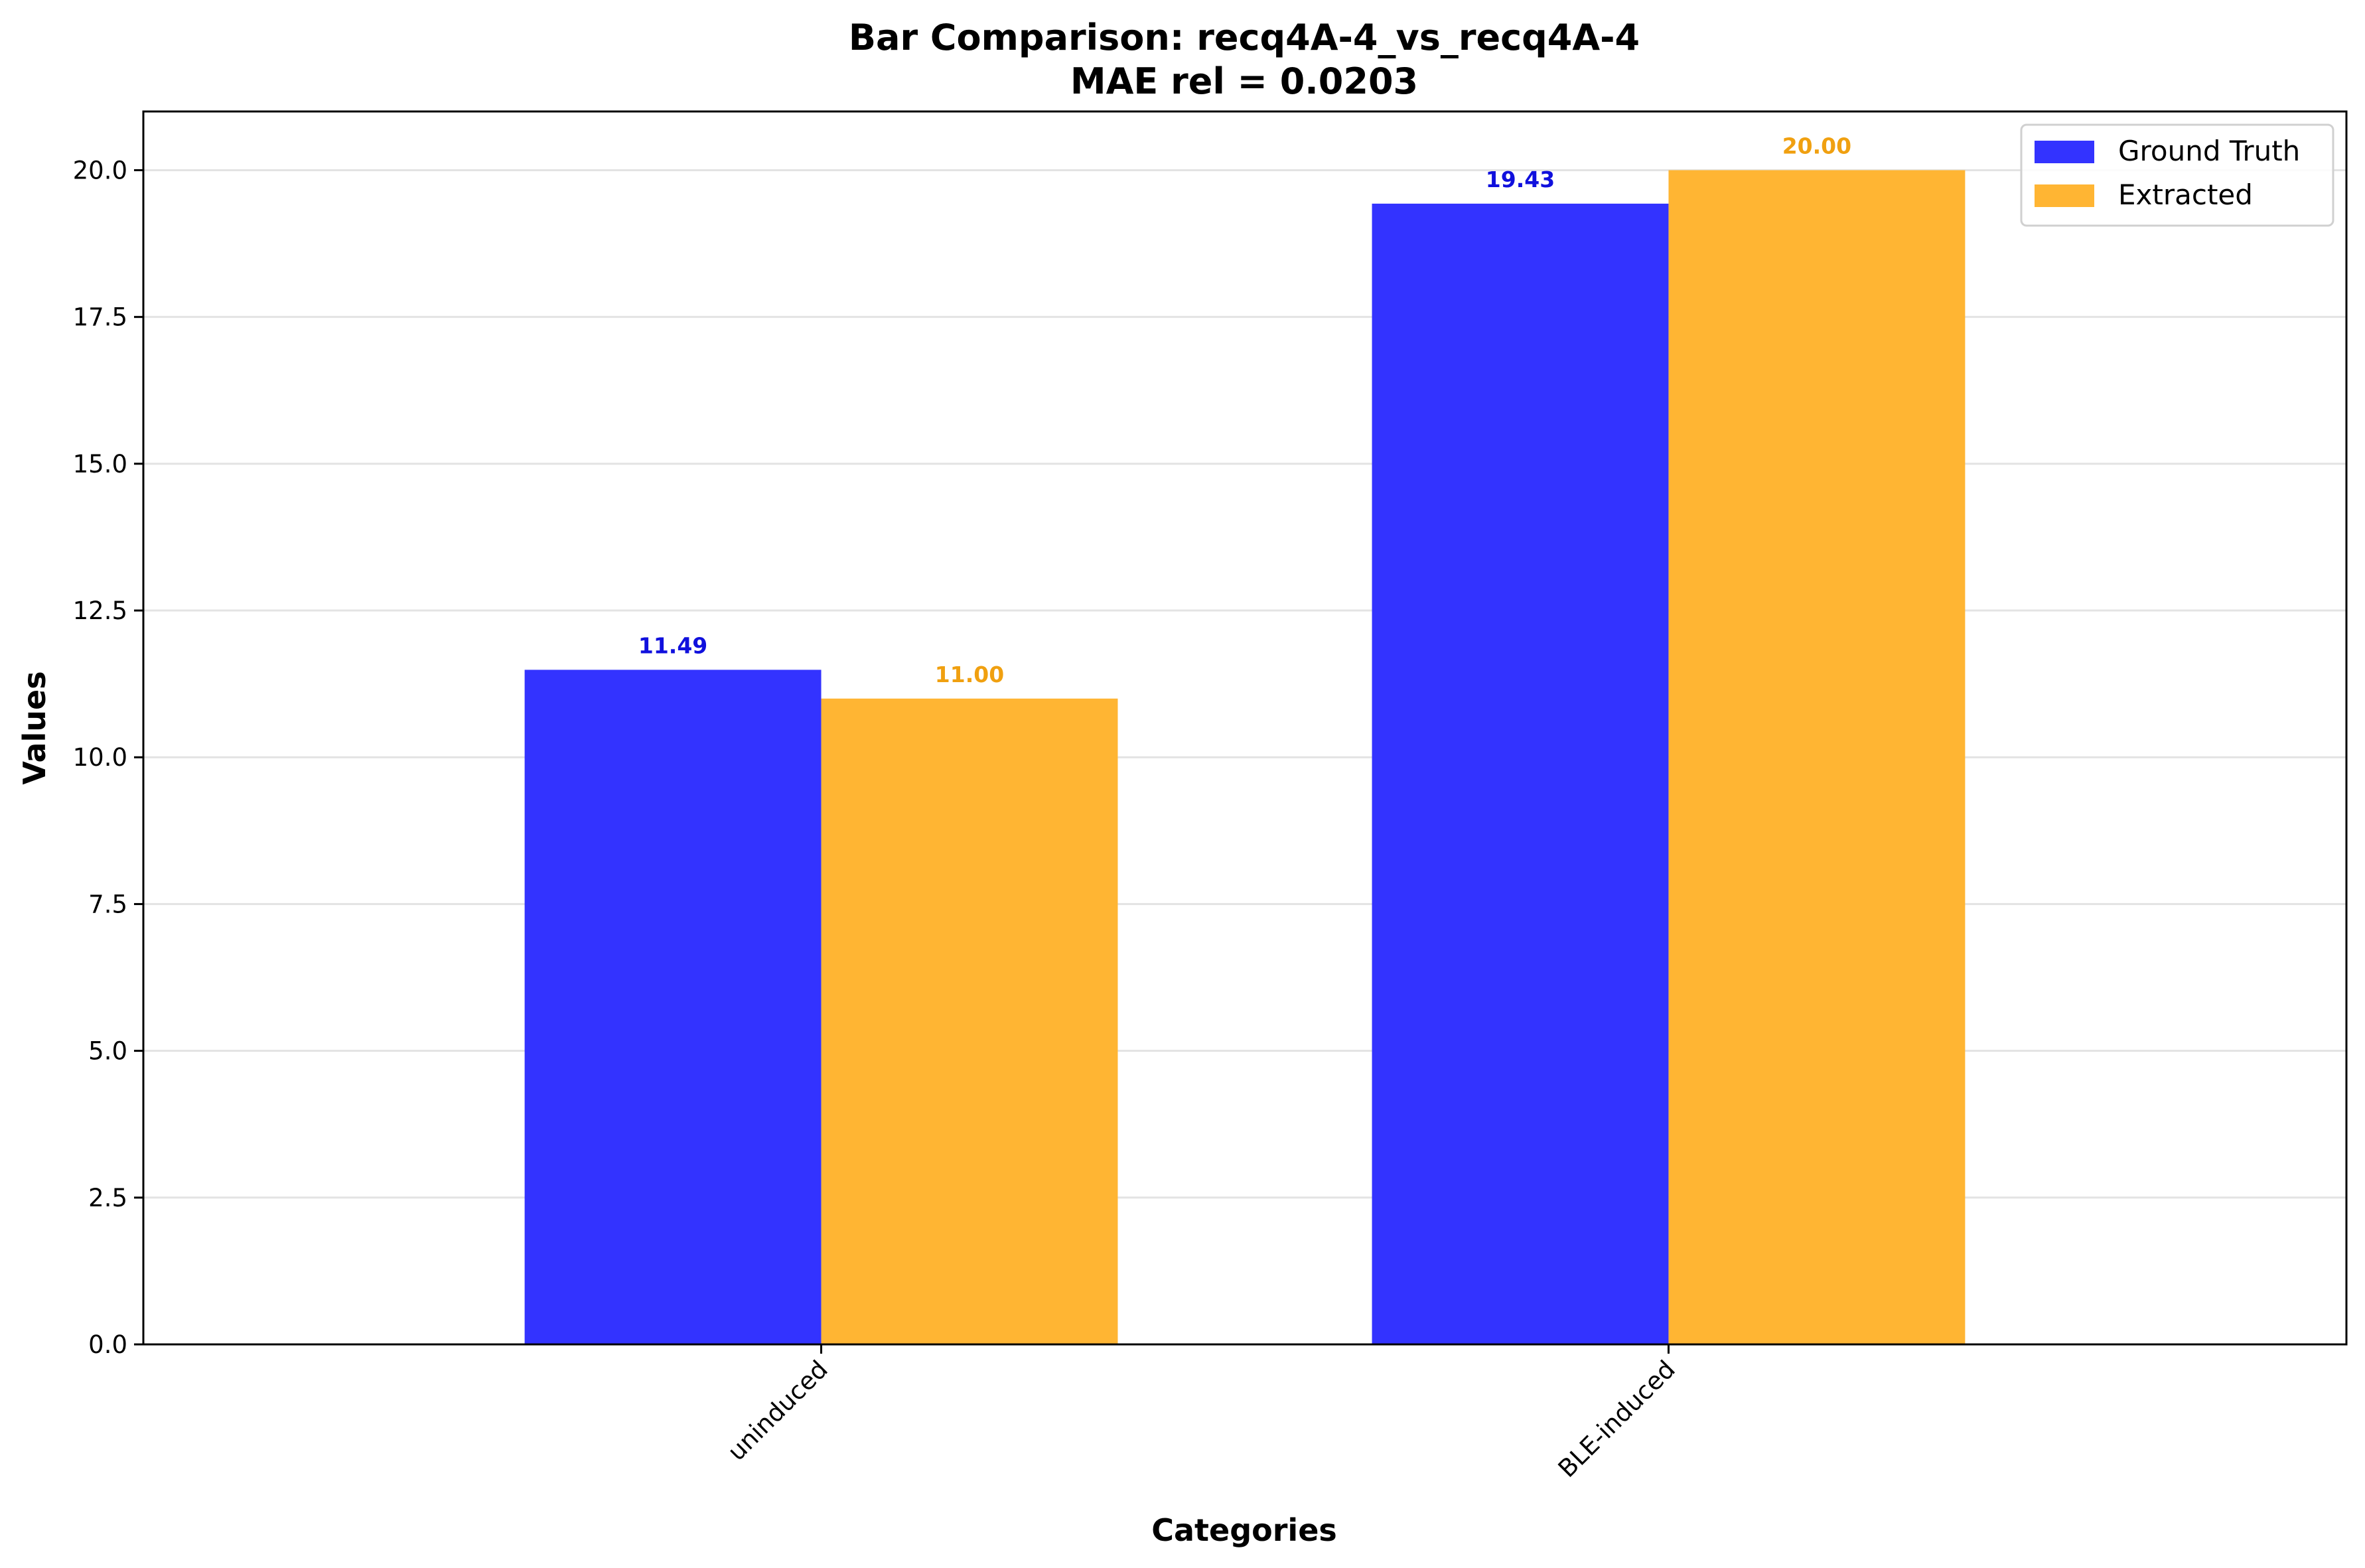 This screenshot has height=1568, width=2365. What do you see at coordinates (1817, 757) in the screenshot?
I see `bar-extracted-ble-induced` at bounding box center [1817, 757].